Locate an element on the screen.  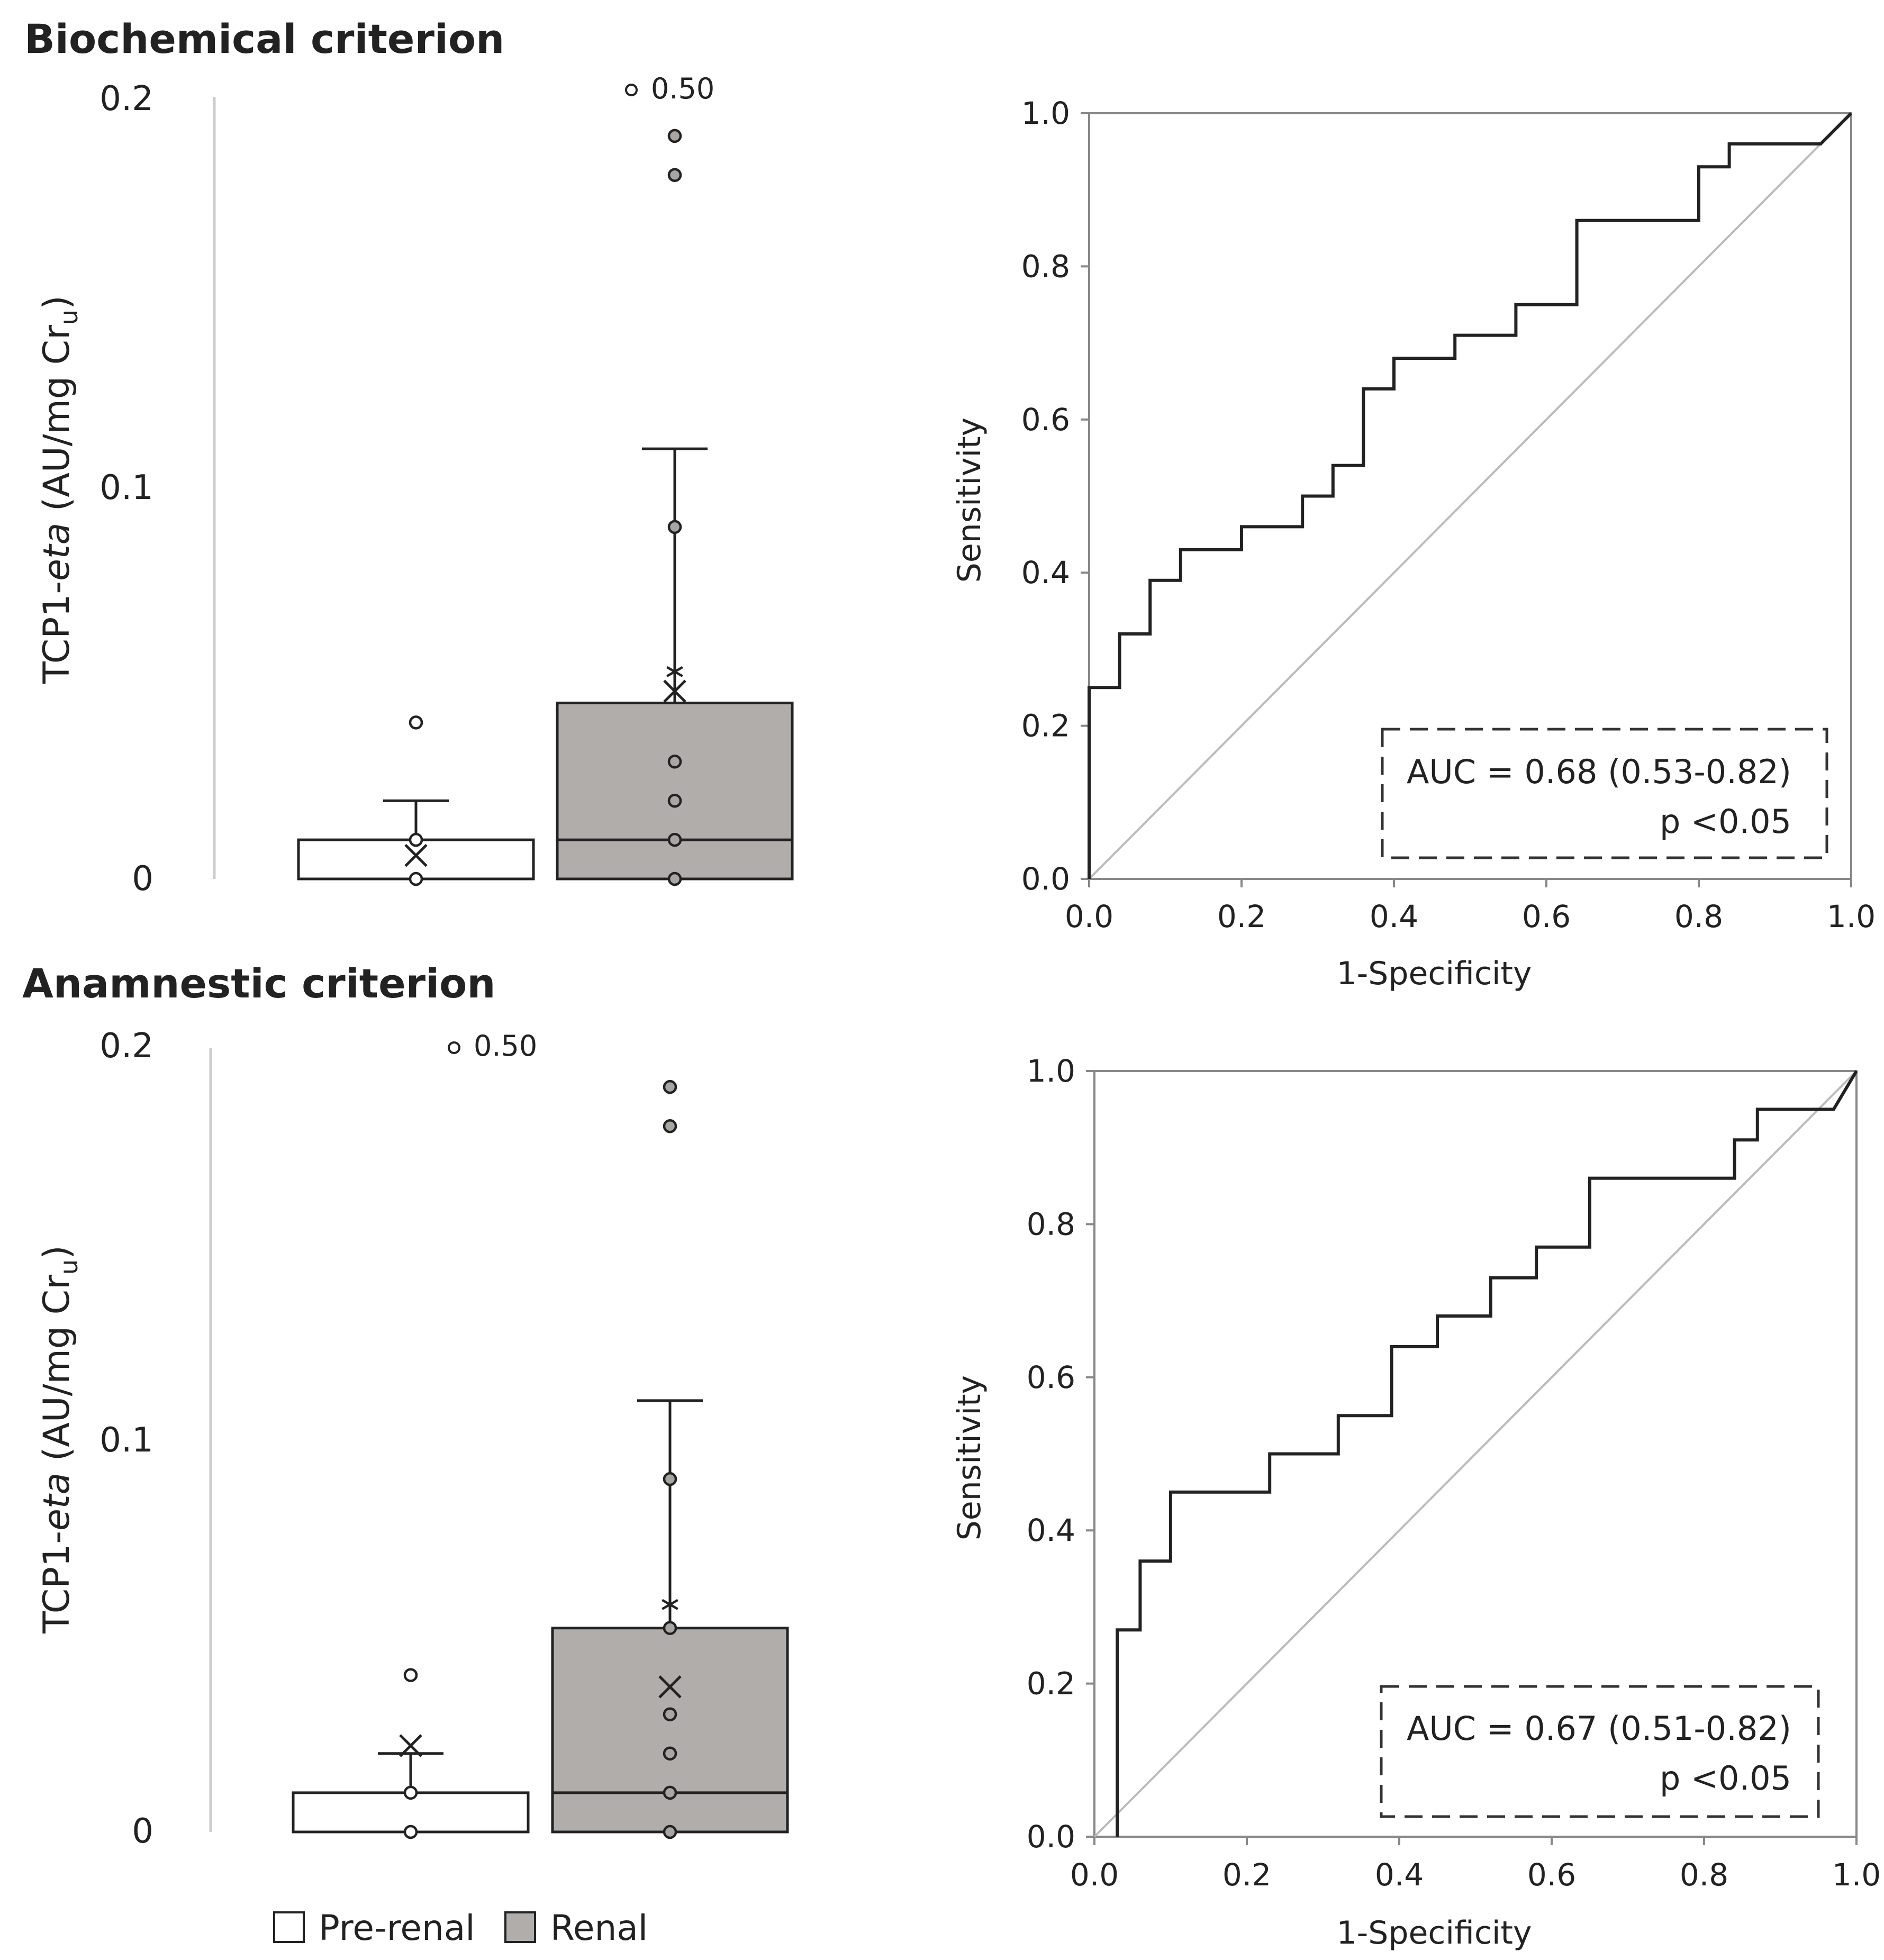
legend-label-pre-renal: Pre-renal is located at coordinates (397, 1928).